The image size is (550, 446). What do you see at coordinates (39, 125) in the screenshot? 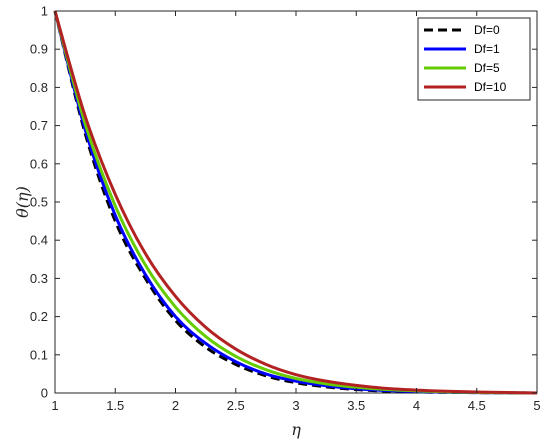
I see `y-tick-label: 0.7` at bounding box center [39, 125].